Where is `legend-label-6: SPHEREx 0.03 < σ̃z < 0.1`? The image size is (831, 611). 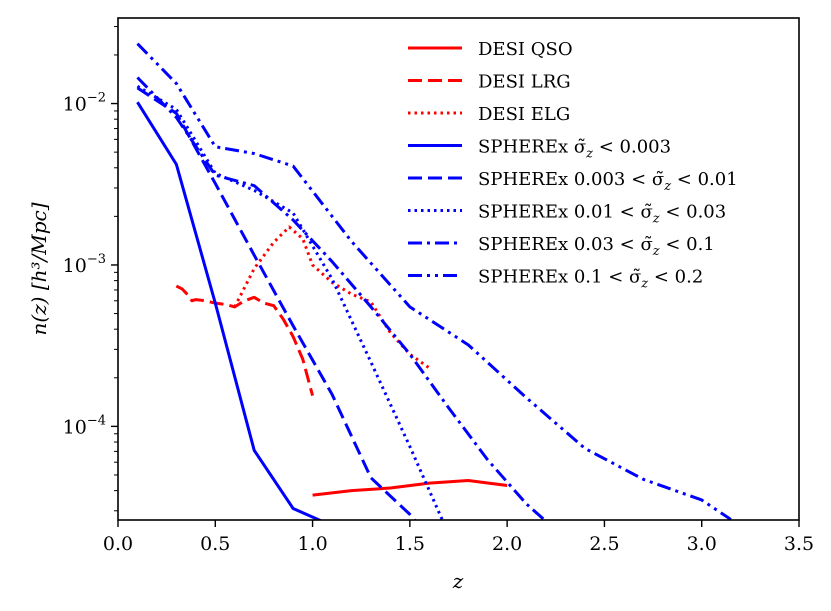
legend-label-6: SPHEREx 0.03 < σ̃z < 0.1 is located at coordinates (596, 246).